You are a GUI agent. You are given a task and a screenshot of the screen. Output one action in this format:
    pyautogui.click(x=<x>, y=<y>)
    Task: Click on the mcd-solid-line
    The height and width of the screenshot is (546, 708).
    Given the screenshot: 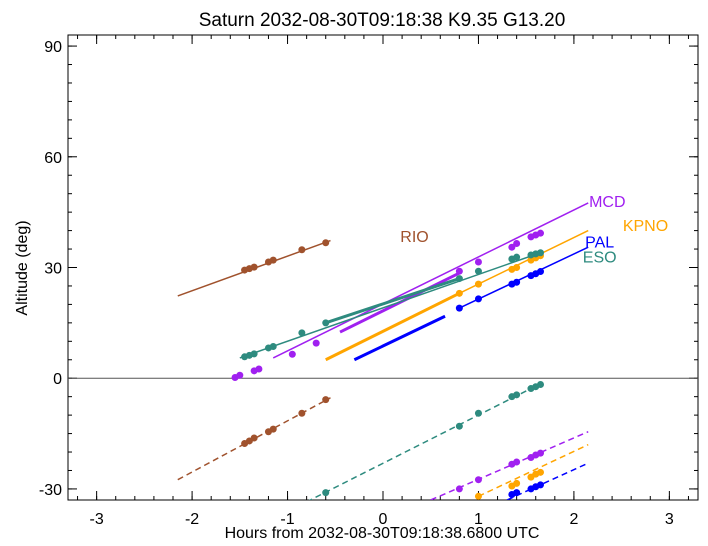 What is the action you would take?
    pyautogui.click(x=430, y=280)
    